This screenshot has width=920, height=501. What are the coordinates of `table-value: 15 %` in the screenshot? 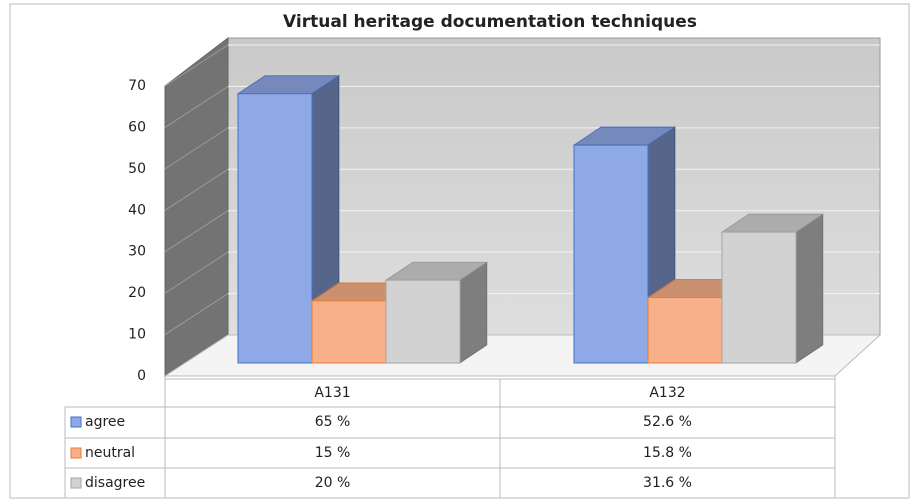 It's located at (333, 453).